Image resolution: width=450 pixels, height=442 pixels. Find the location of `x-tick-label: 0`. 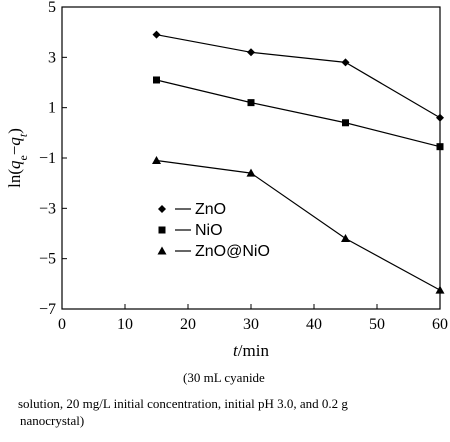

x-tick-label: 0 is located at coordinates (62, 324).